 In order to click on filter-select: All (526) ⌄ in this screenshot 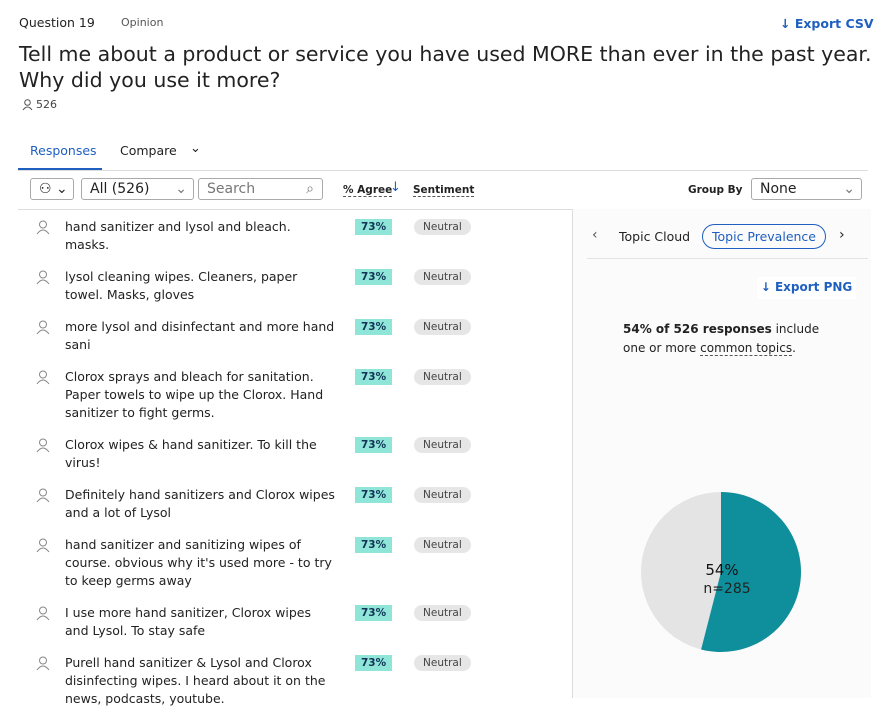, I will do `click(137, 189)`.